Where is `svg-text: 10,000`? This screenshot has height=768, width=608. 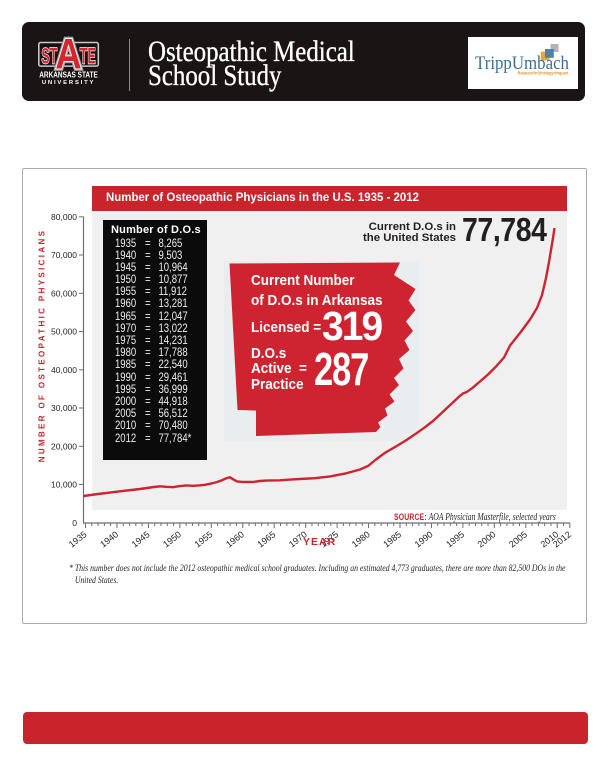
svg-text: 10,000 is located at coordinates (64, 485).